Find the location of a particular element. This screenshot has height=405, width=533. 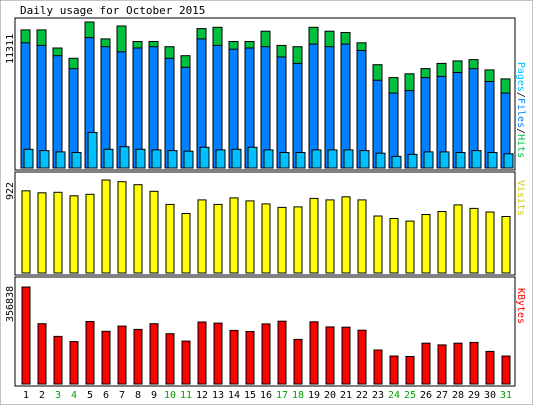

pages-legend: Pages is located at coordinates (520, 77).